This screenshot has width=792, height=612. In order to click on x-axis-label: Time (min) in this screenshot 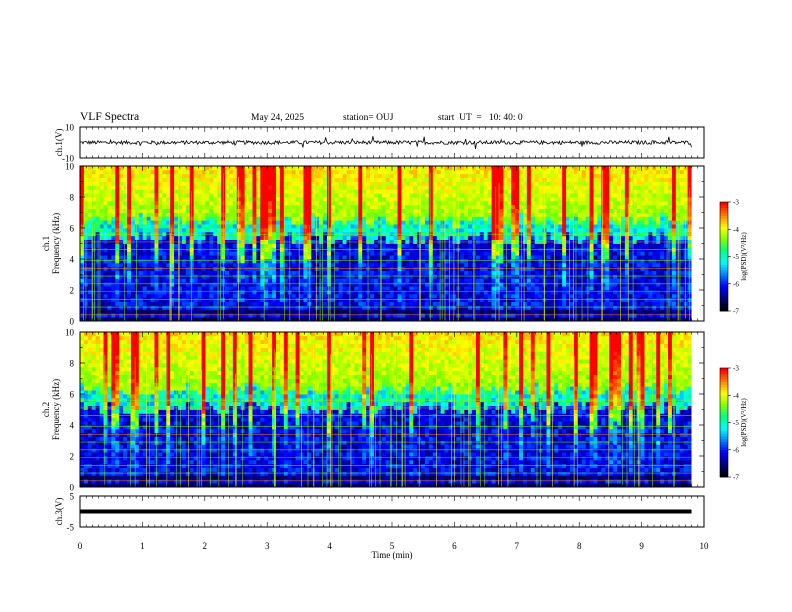, I will do `click(392, 555)`.